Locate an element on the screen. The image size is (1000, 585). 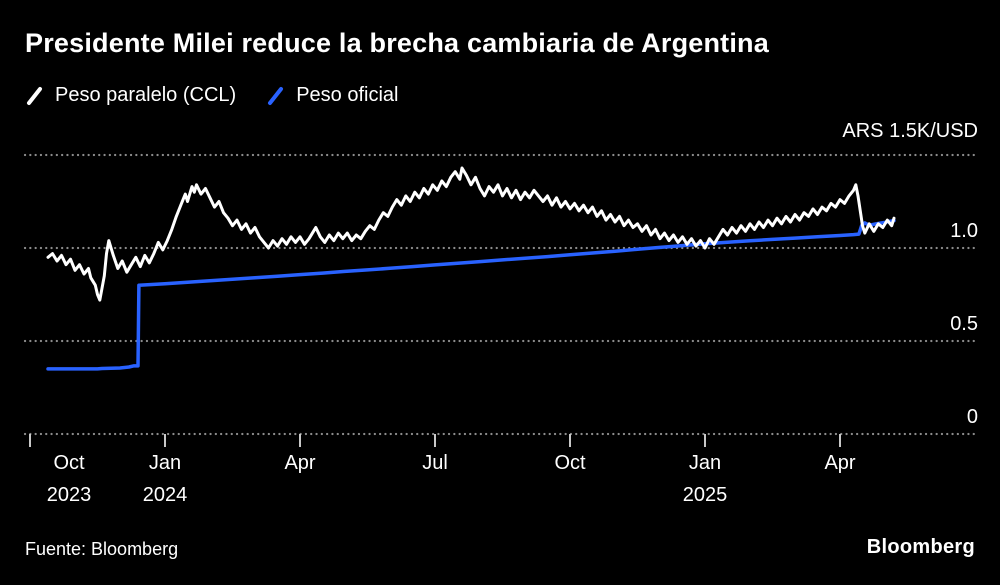
source-label: Fuente: Bloomberg is located at coordinates (102, 549).